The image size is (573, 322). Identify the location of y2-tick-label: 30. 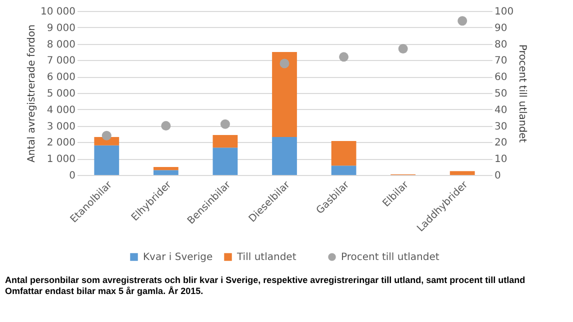
(501, 126).